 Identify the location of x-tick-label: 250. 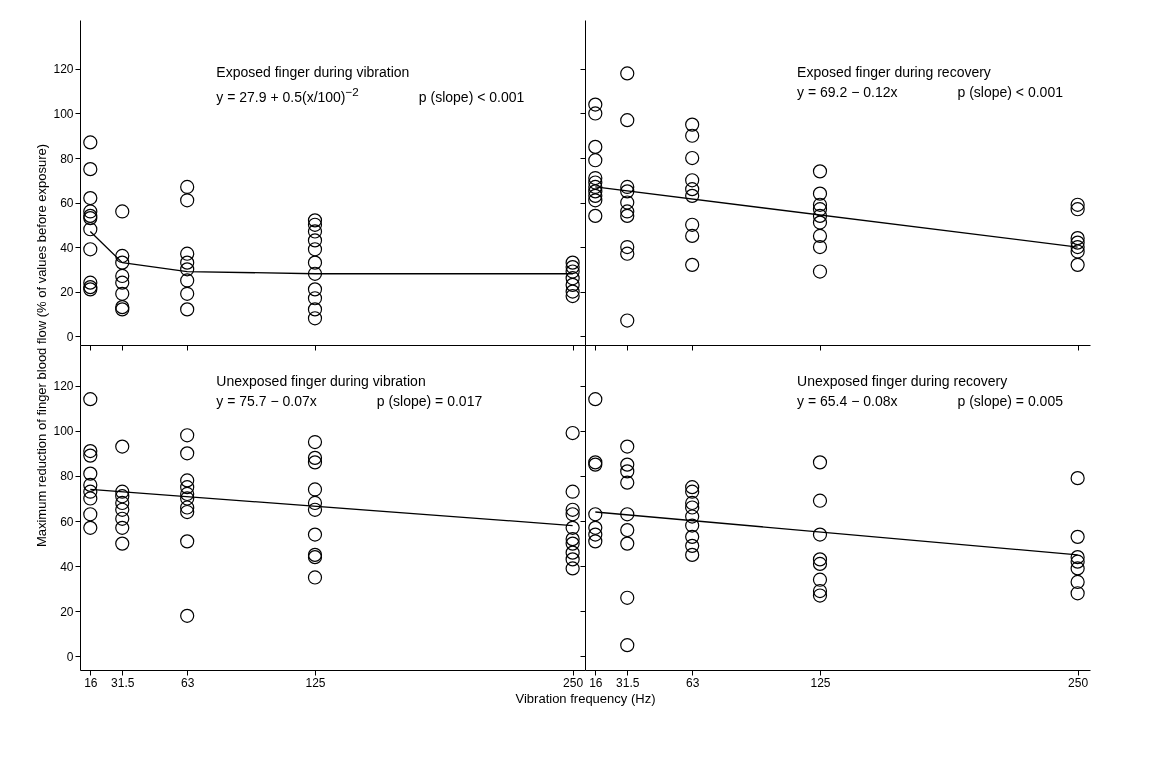
(573, 682).